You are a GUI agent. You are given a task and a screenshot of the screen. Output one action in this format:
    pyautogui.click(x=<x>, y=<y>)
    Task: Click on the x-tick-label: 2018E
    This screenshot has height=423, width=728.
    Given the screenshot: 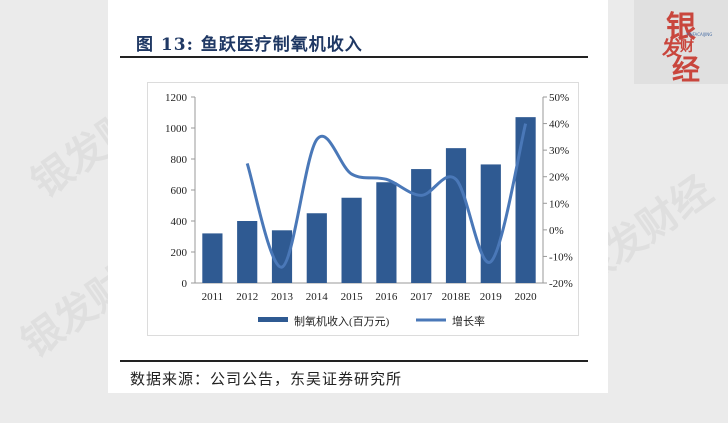 What is the action you would take?
    pyautogui.click(x=456, y=297)
    